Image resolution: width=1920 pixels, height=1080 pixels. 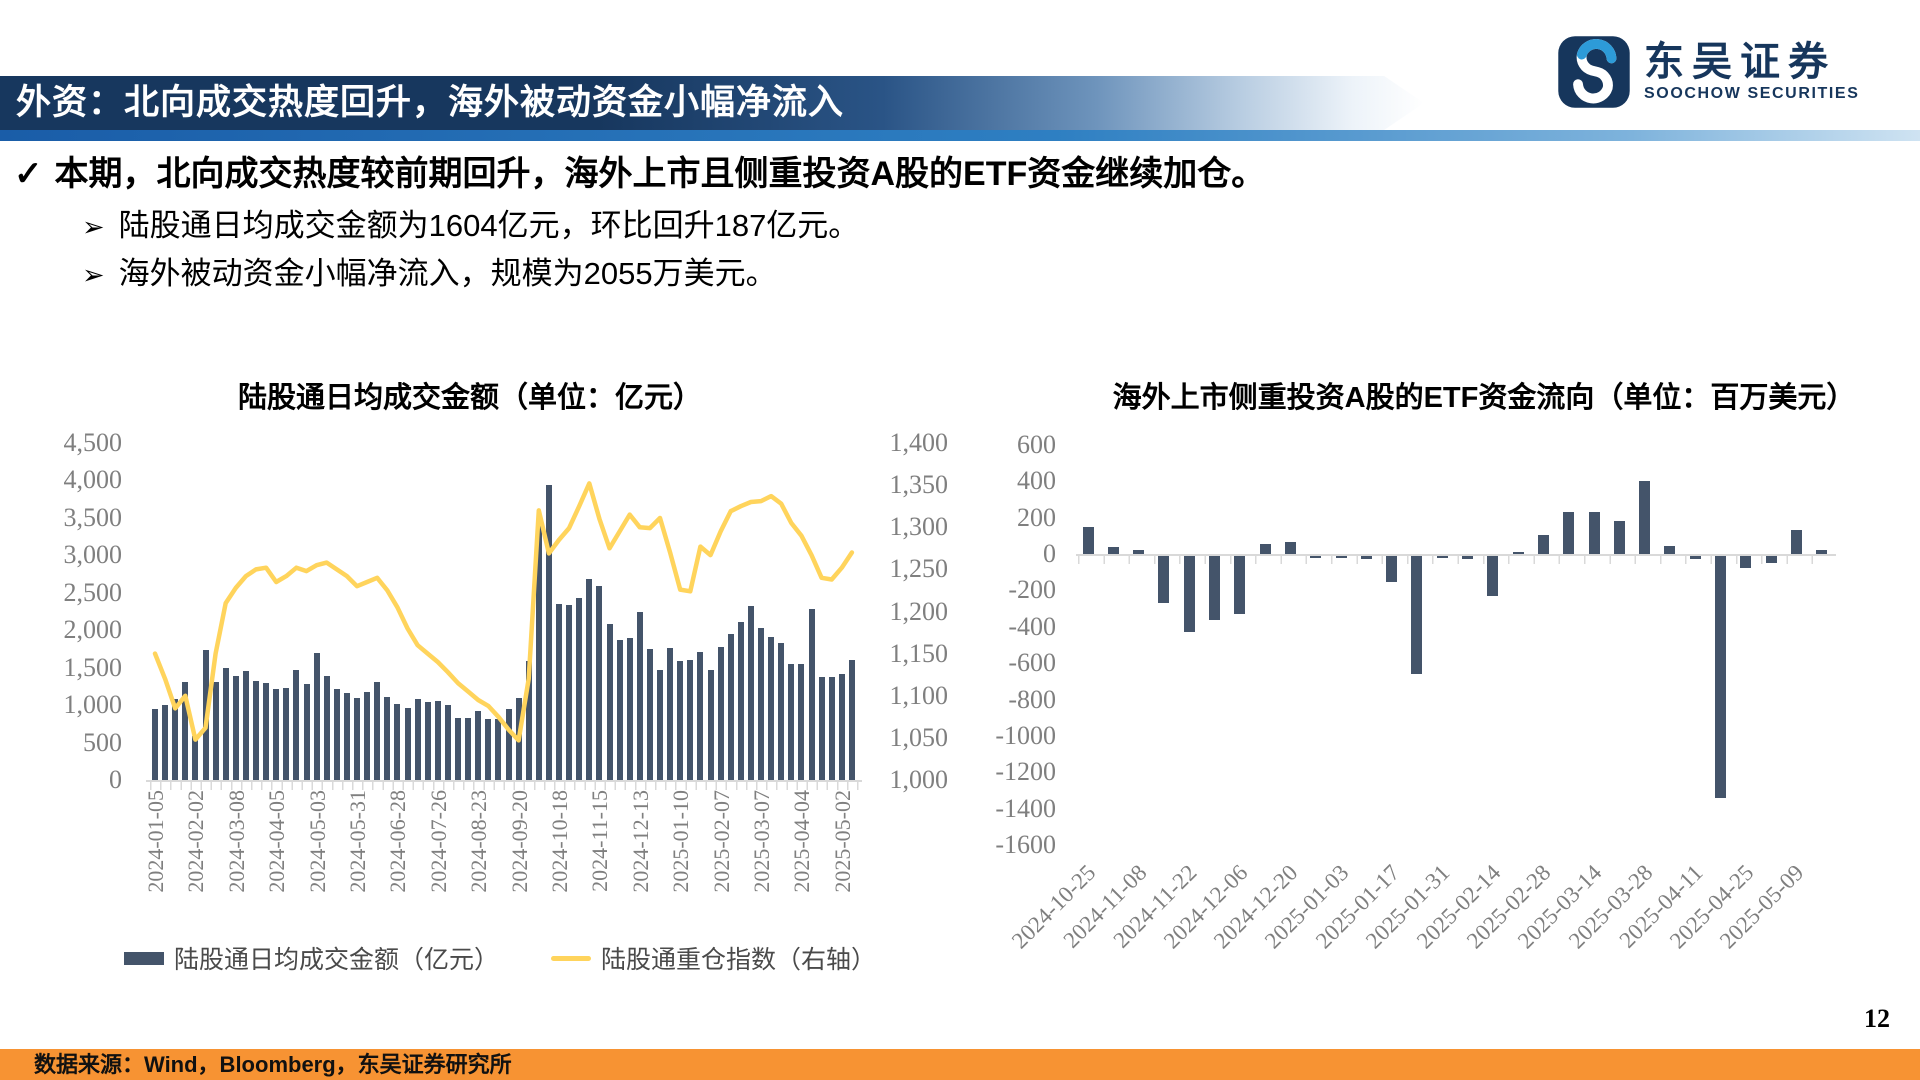 What do you see at coordinates (196, 841) in the screenshot?
I see `x-axis-label: 2024-02-02` at bounding box center [196, 841].